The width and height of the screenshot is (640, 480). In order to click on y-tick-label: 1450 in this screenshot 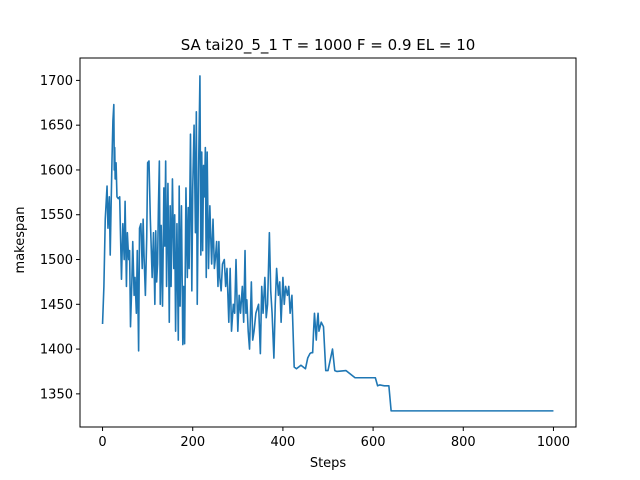, I will do `click(56, 305)`.